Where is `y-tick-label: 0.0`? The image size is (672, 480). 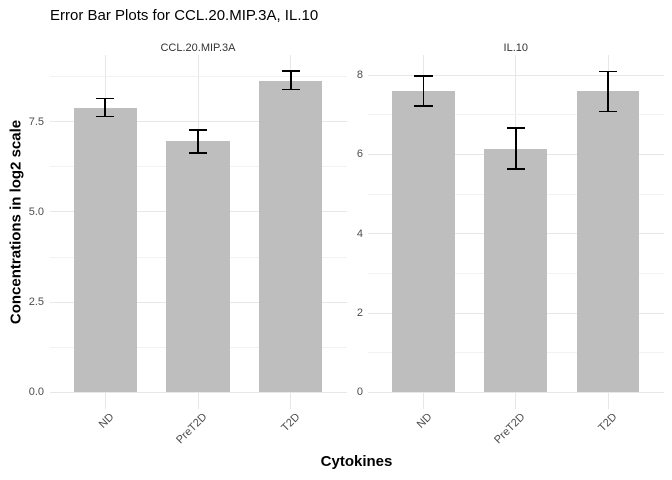 y-tick-label: 0.0 is located at coordinates (36, 392).